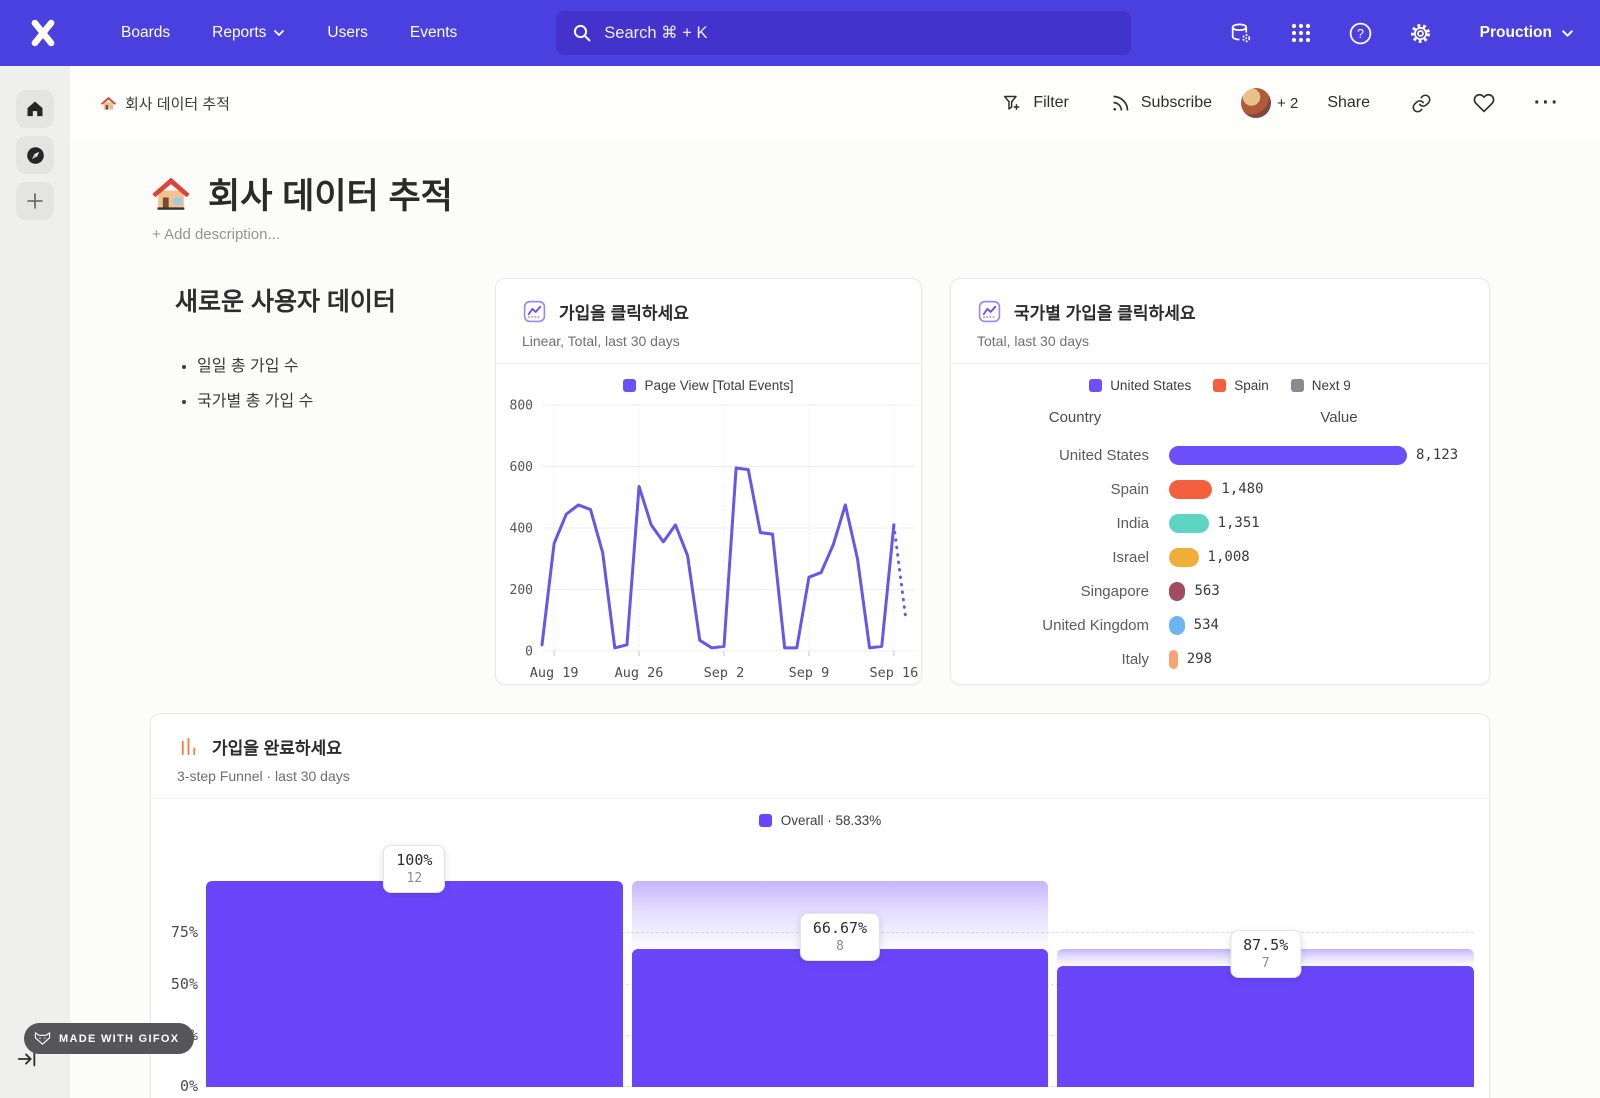 The image size is (1600, 1098). I want to click on country-row: India 1,351, so click(1220, 523).